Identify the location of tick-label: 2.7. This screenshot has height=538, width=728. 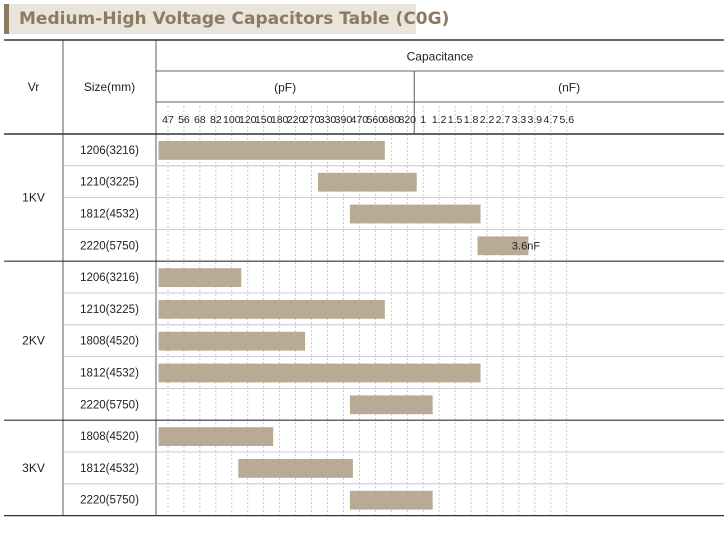
(503, 120).